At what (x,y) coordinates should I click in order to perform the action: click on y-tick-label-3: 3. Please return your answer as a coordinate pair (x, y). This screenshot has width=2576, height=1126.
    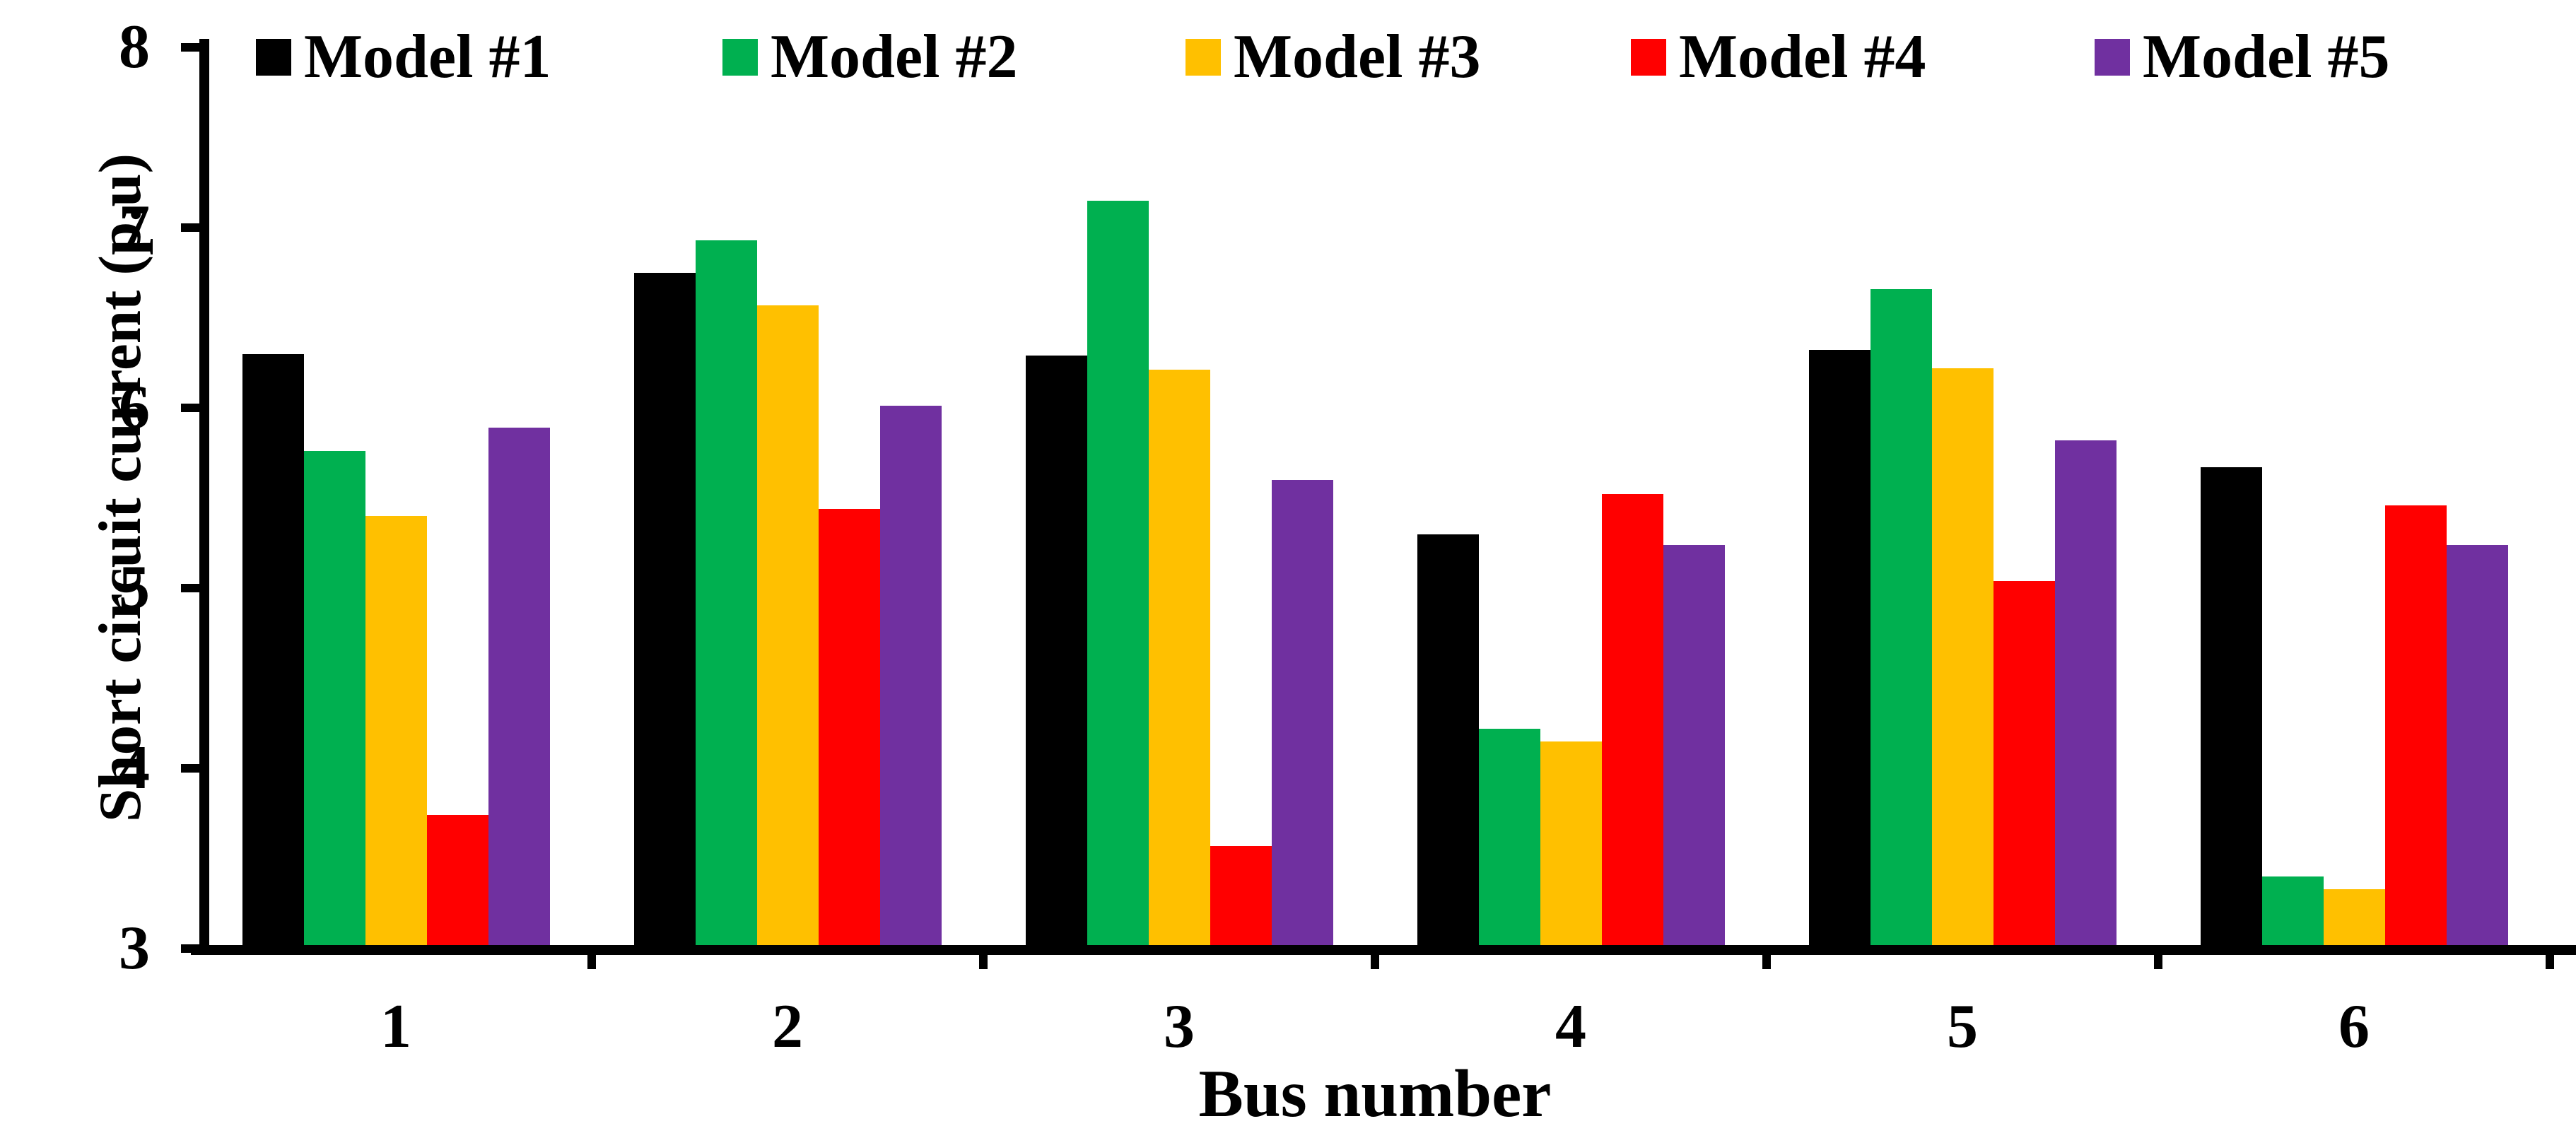
    Looking at the image, I should click on (134, 948).